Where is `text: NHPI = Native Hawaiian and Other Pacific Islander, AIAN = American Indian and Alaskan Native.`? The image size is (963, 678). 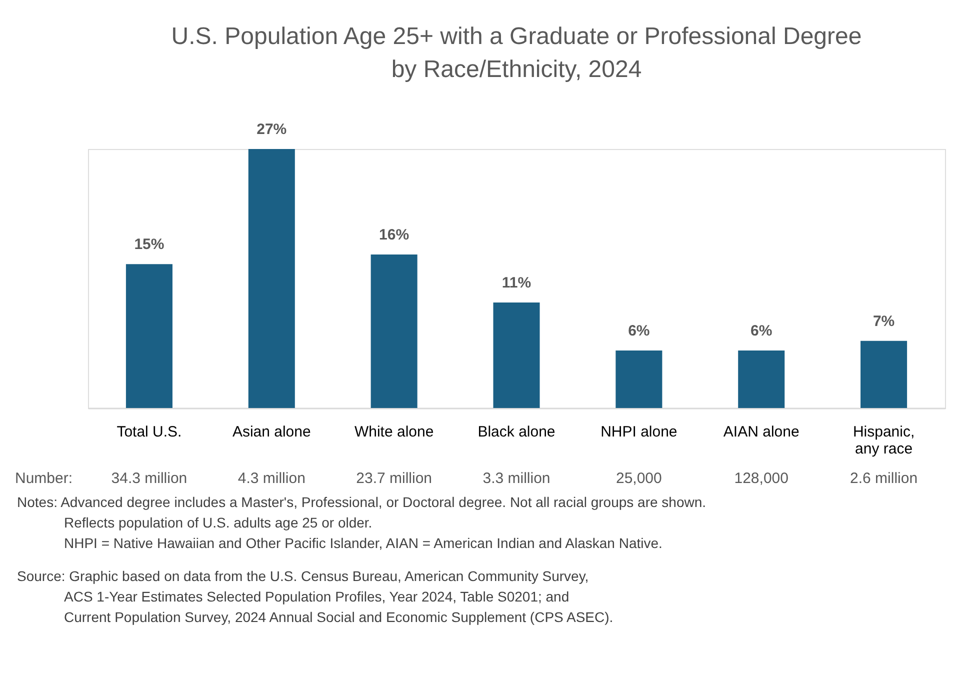
text: NHPI = Native Hawaiian and Other Pacific Islander, AIAN = American Indian and Alaskan Native. is located at coordinates (363, 543).